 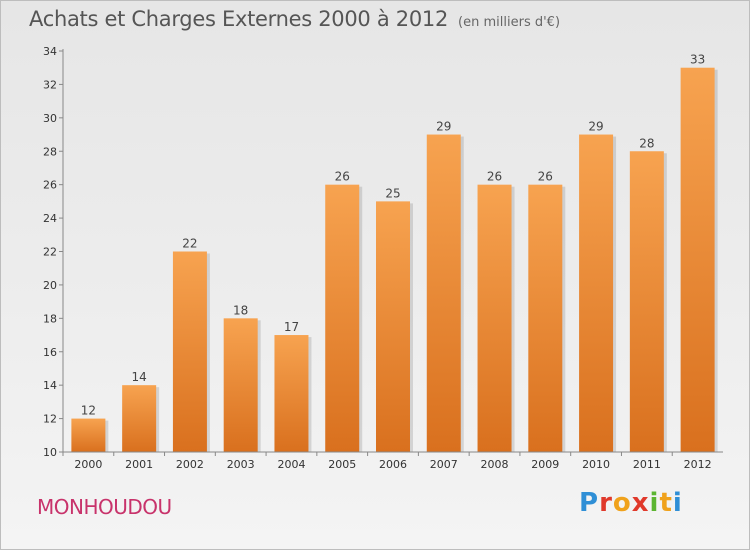 I want to click on data-label: 25, so click(x=392, y=193).